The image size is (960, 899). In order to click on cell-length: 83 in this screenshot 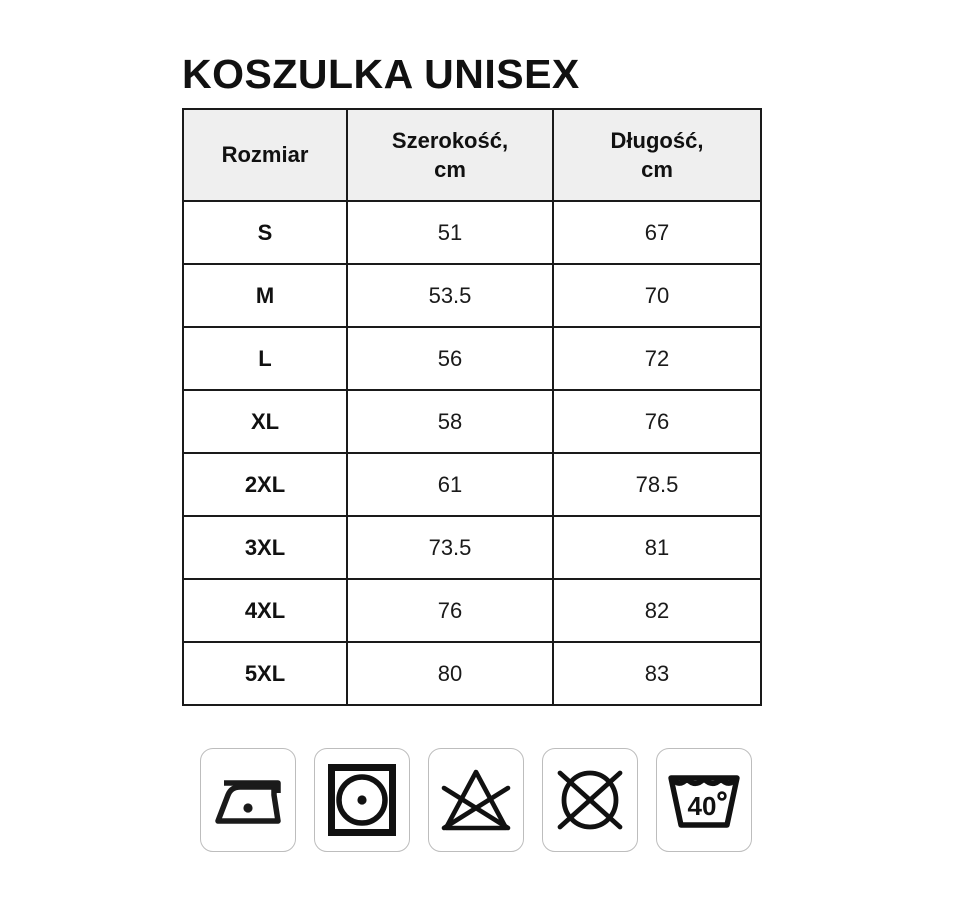, I will do `click(657, 673)`.